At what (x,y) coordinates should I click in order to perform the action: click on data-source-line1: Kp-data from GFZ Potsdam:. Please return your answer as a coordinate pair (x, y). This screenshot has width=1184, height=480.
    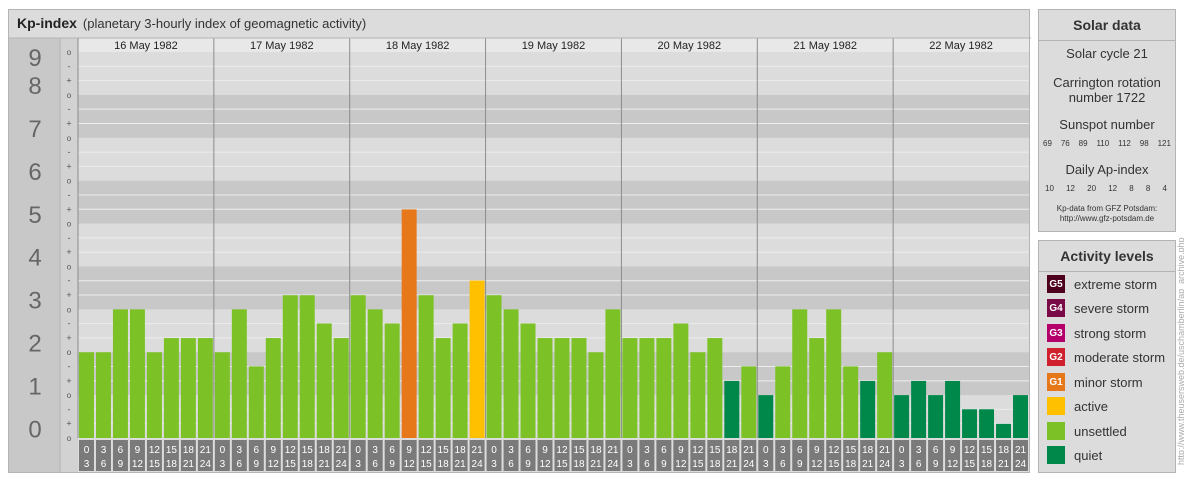
    Looking at the image, I should click on (1107, 208).